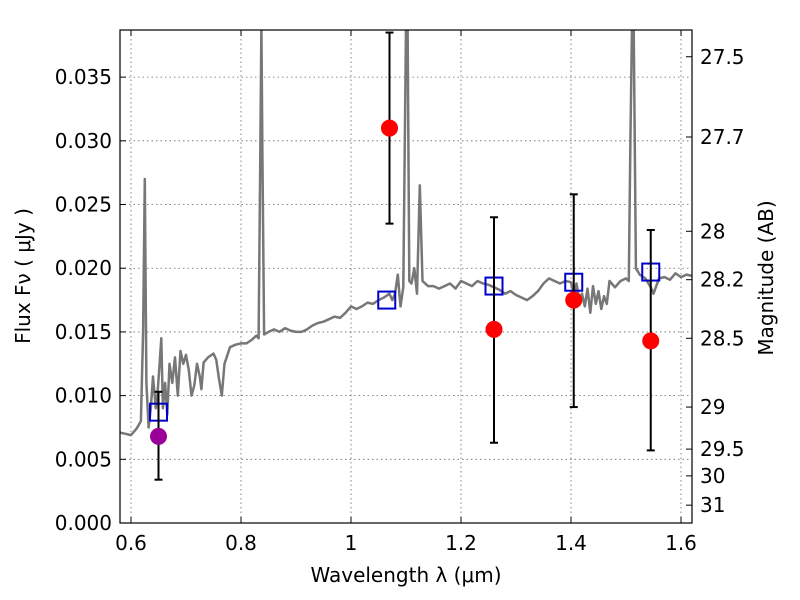 This screenshot has width=800, height=600. What do you see at coordinates (83, 77) in the screenshot?
I see `y-tick-label: 0.035` at bounding box center [83, 77].